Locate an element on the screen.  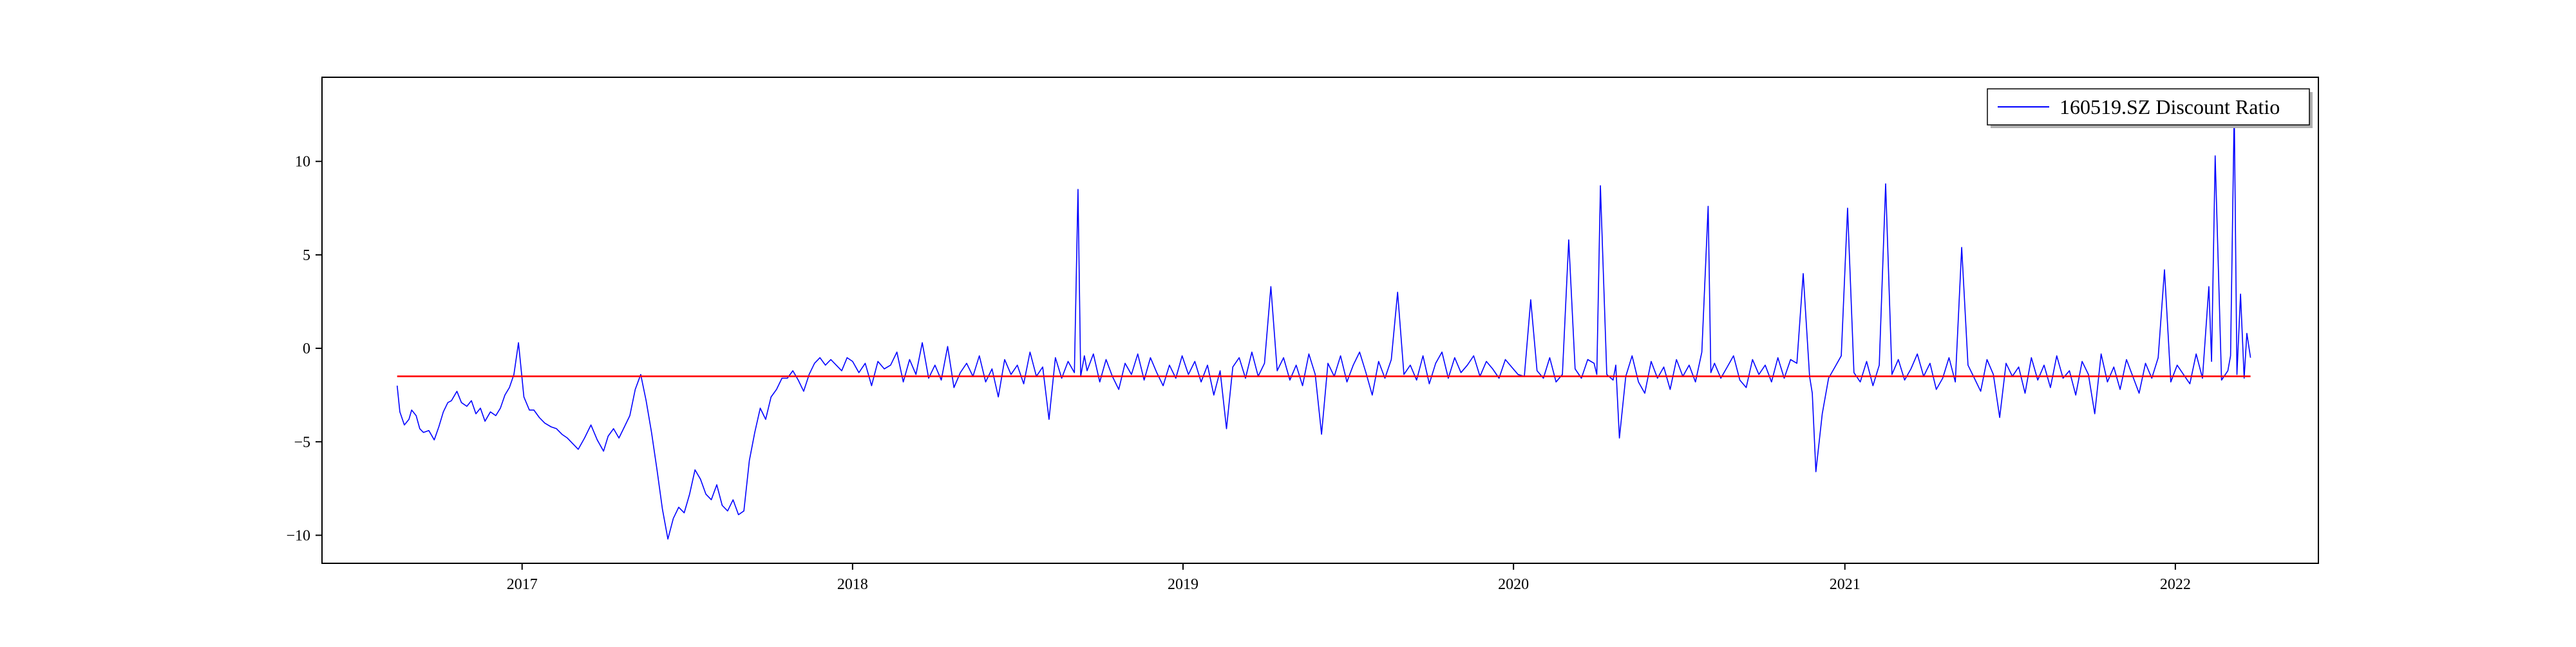
x-tick-label: 2020 is located at coordinates (1513, 584).